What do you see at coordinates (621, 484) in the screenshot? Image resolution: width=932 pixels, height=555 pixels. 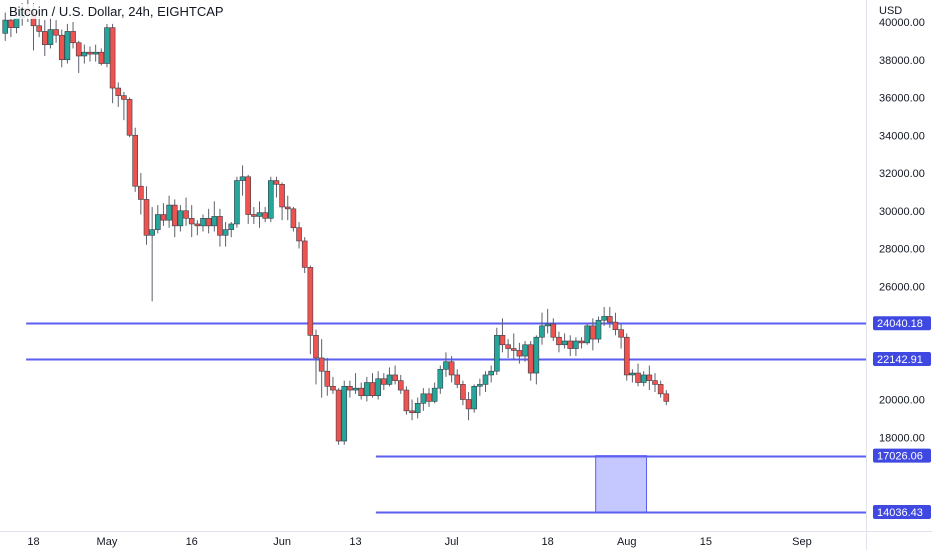 I see `target-zone-box` at bounding box center [621, 484].